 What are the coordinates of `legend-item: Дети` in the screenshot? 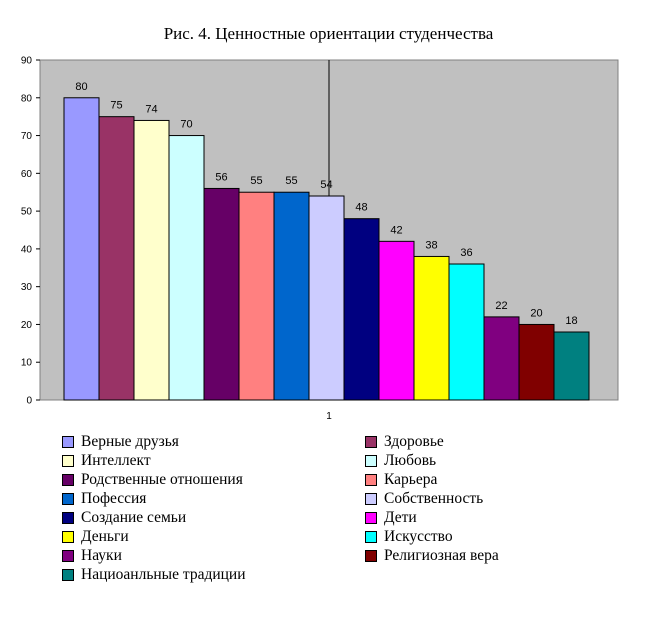 It's located at (391, 517).